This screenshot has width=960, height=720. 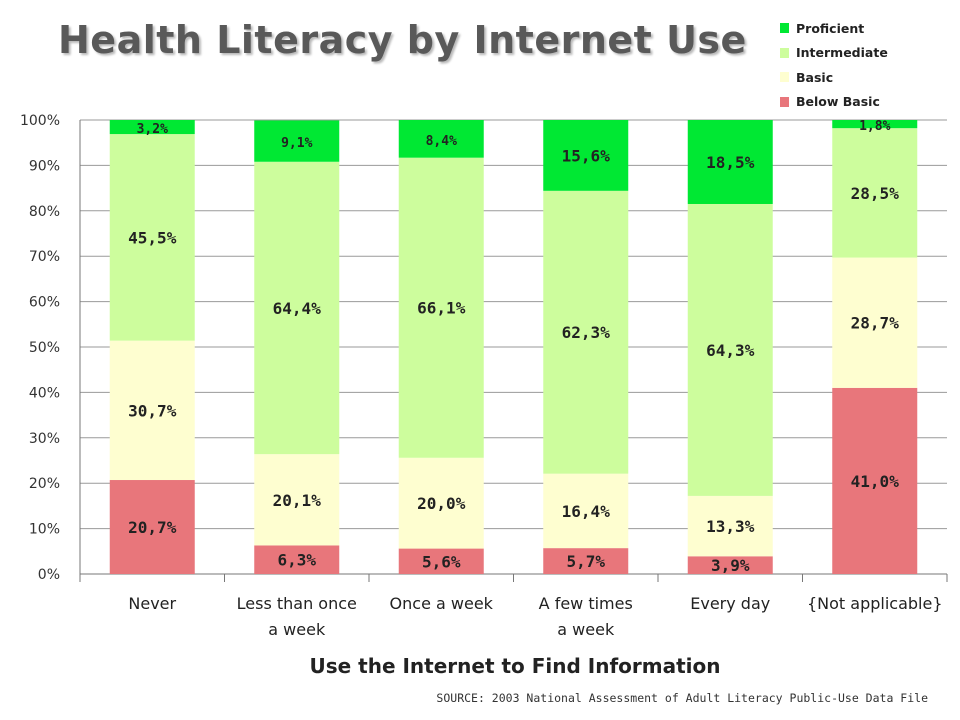 What do you see at coordinates (152, 603) in the screenshot?
I see `x-tick-label: Never` at bounding box center [152, 603].